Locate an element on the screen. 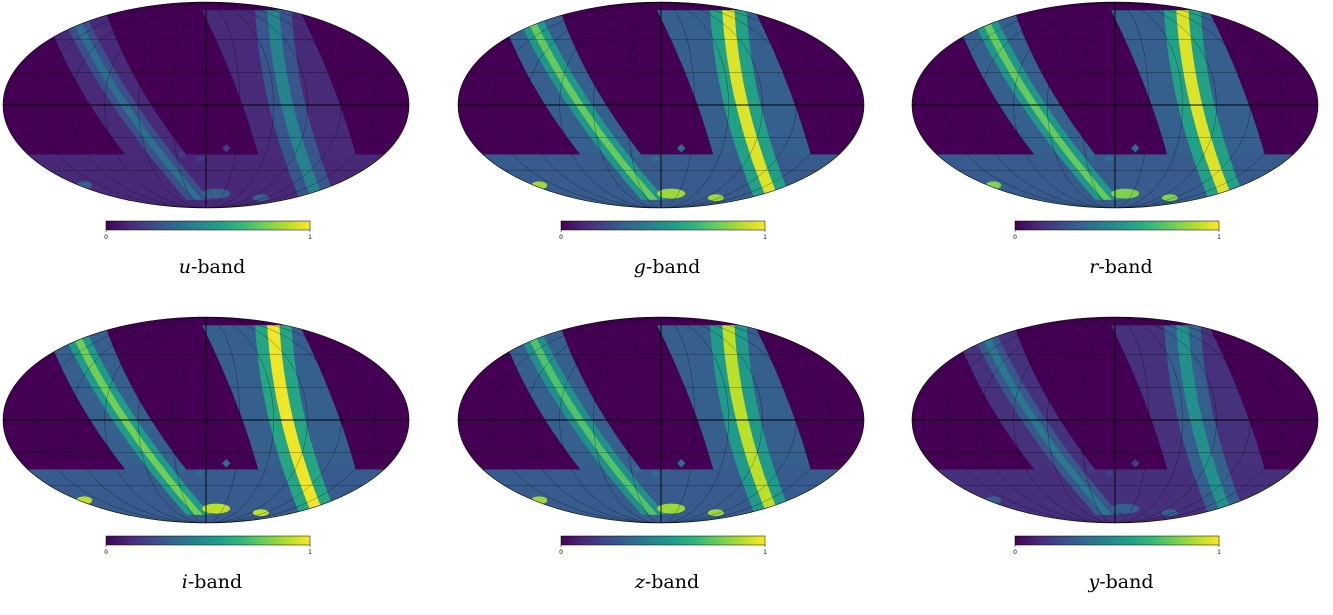  caption-i-band: i-band is located at coordinates (212, 582).